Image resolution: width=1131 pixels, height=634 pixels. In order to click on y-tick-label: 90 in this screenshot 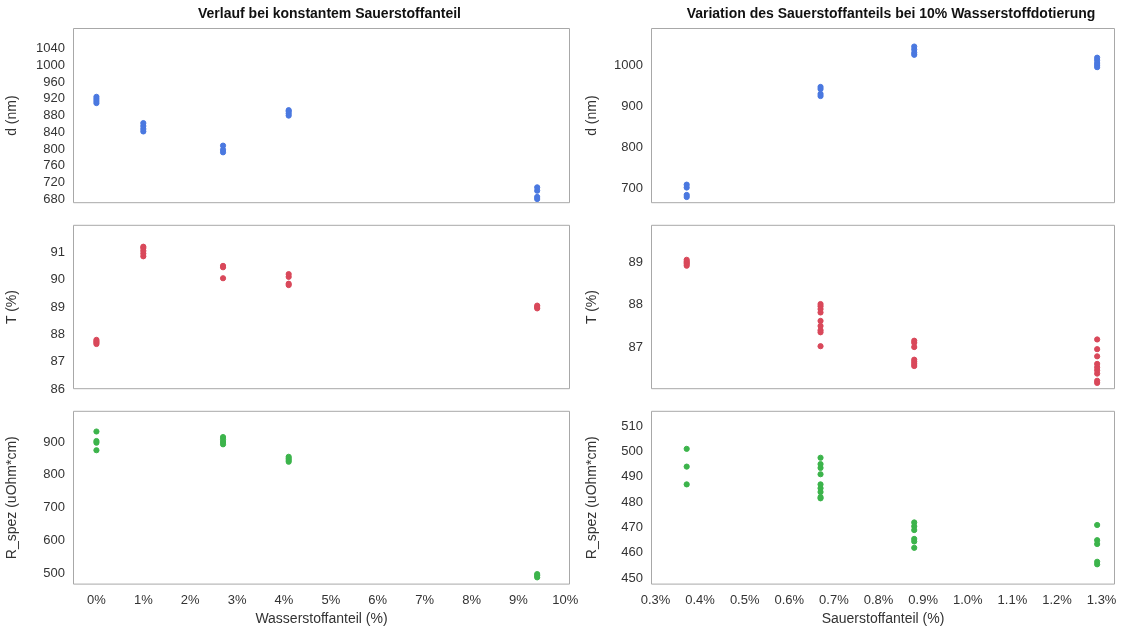, I will do `click(57, 279)`.